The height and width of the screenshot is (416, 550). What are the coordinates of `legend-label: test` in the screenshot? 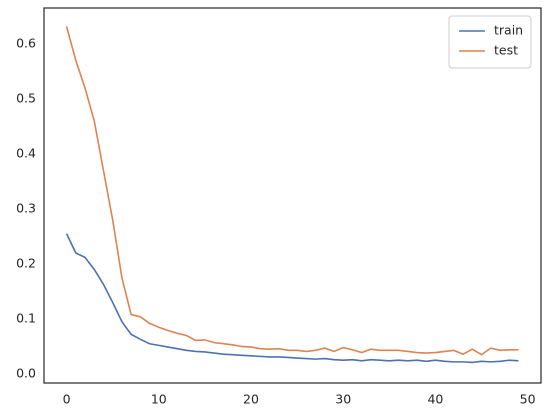 It's located at (506, 50).